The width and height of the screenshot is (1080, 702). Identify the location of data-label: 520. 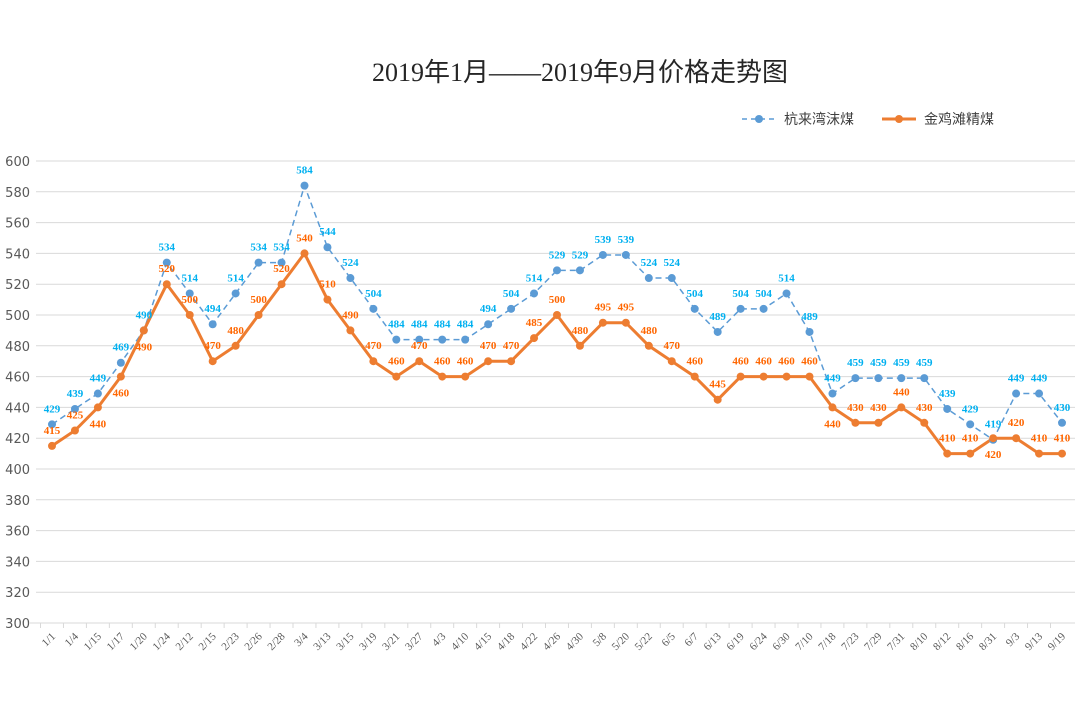
(281, 269).